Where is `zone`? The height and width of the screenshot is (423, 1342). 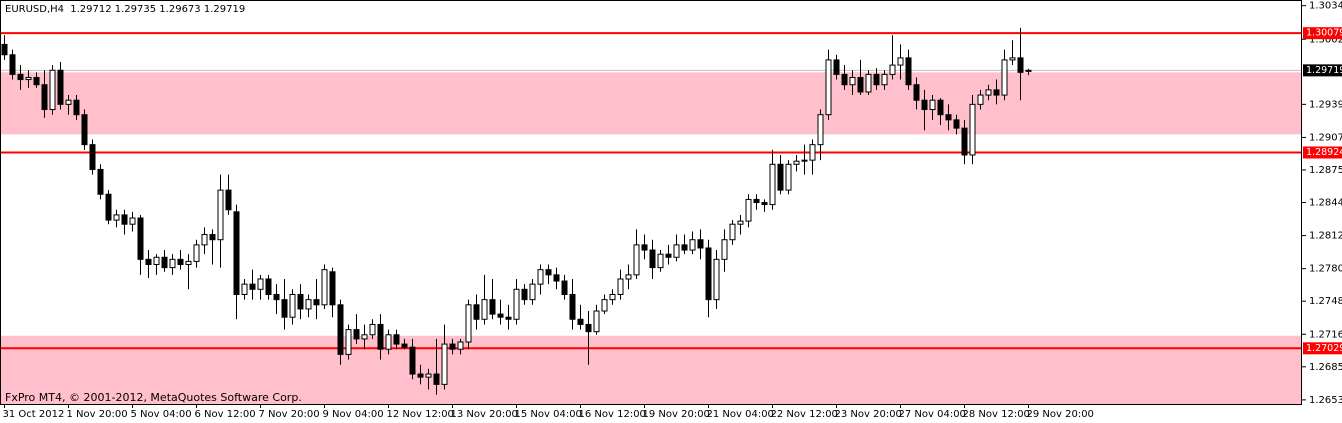
zone is located at coordinates (651, 103).